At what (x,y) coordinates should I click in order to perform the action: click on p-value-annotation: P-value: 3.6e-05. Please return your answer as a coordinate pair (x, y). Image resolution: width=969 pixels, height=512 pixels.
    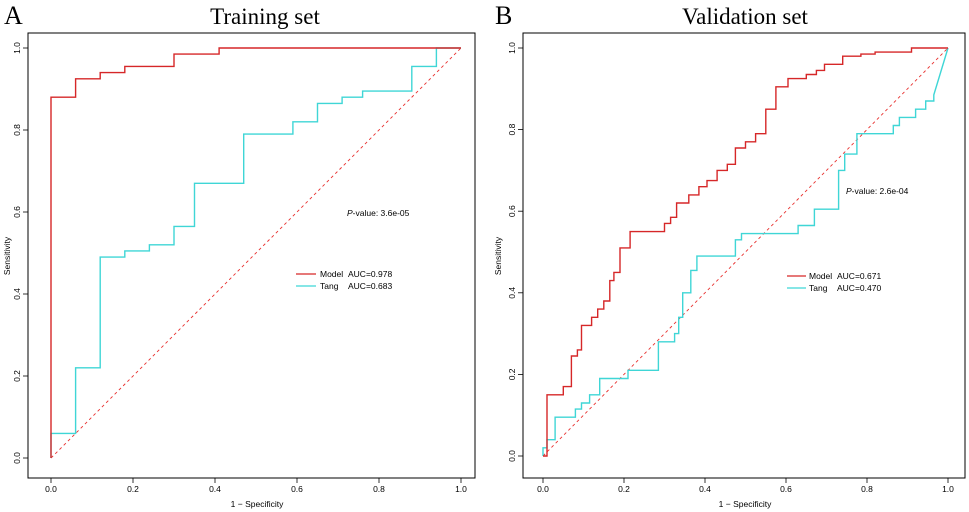
    Looking at the image, I should click on (378, 213).